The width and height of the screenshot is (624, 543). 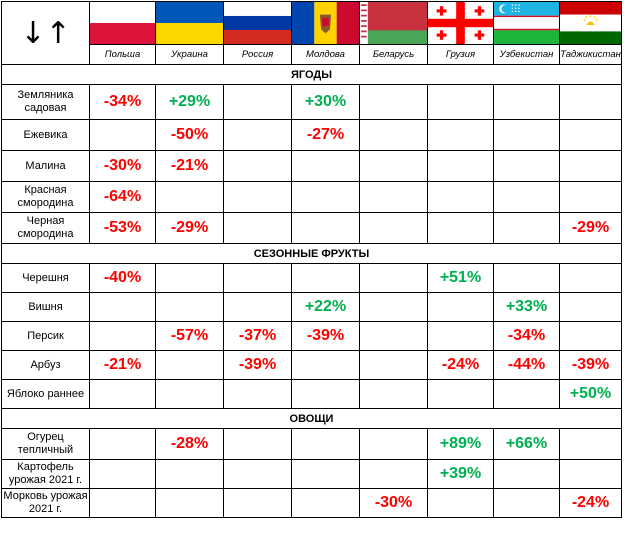 I want to click on flag-row: ↓↑, so click(x=311, y=33).